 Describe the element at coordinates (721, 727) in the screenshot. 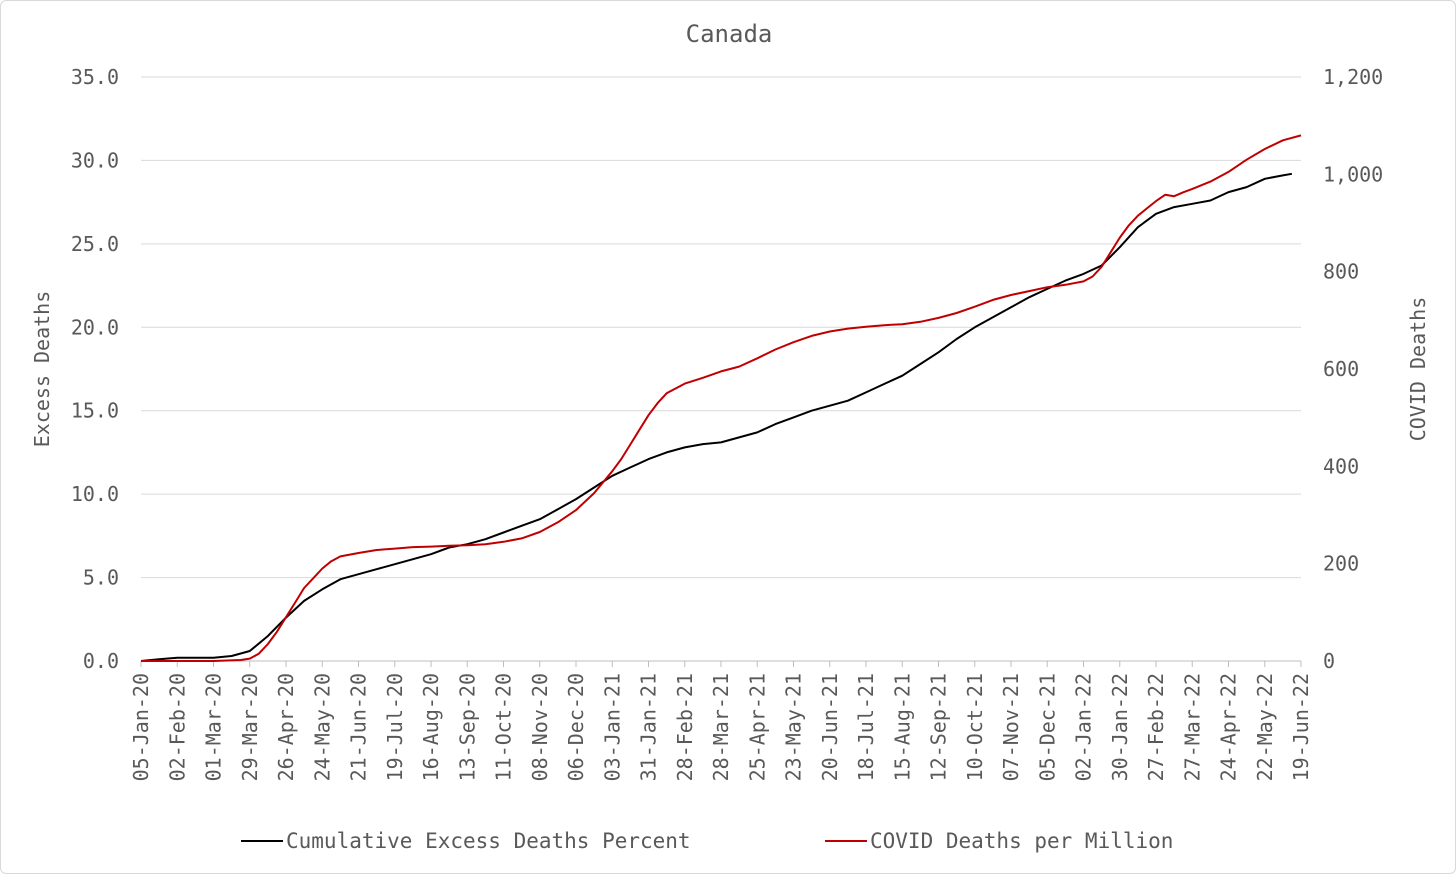

I see `x-tick-label: 28-Mar-21` at that location.